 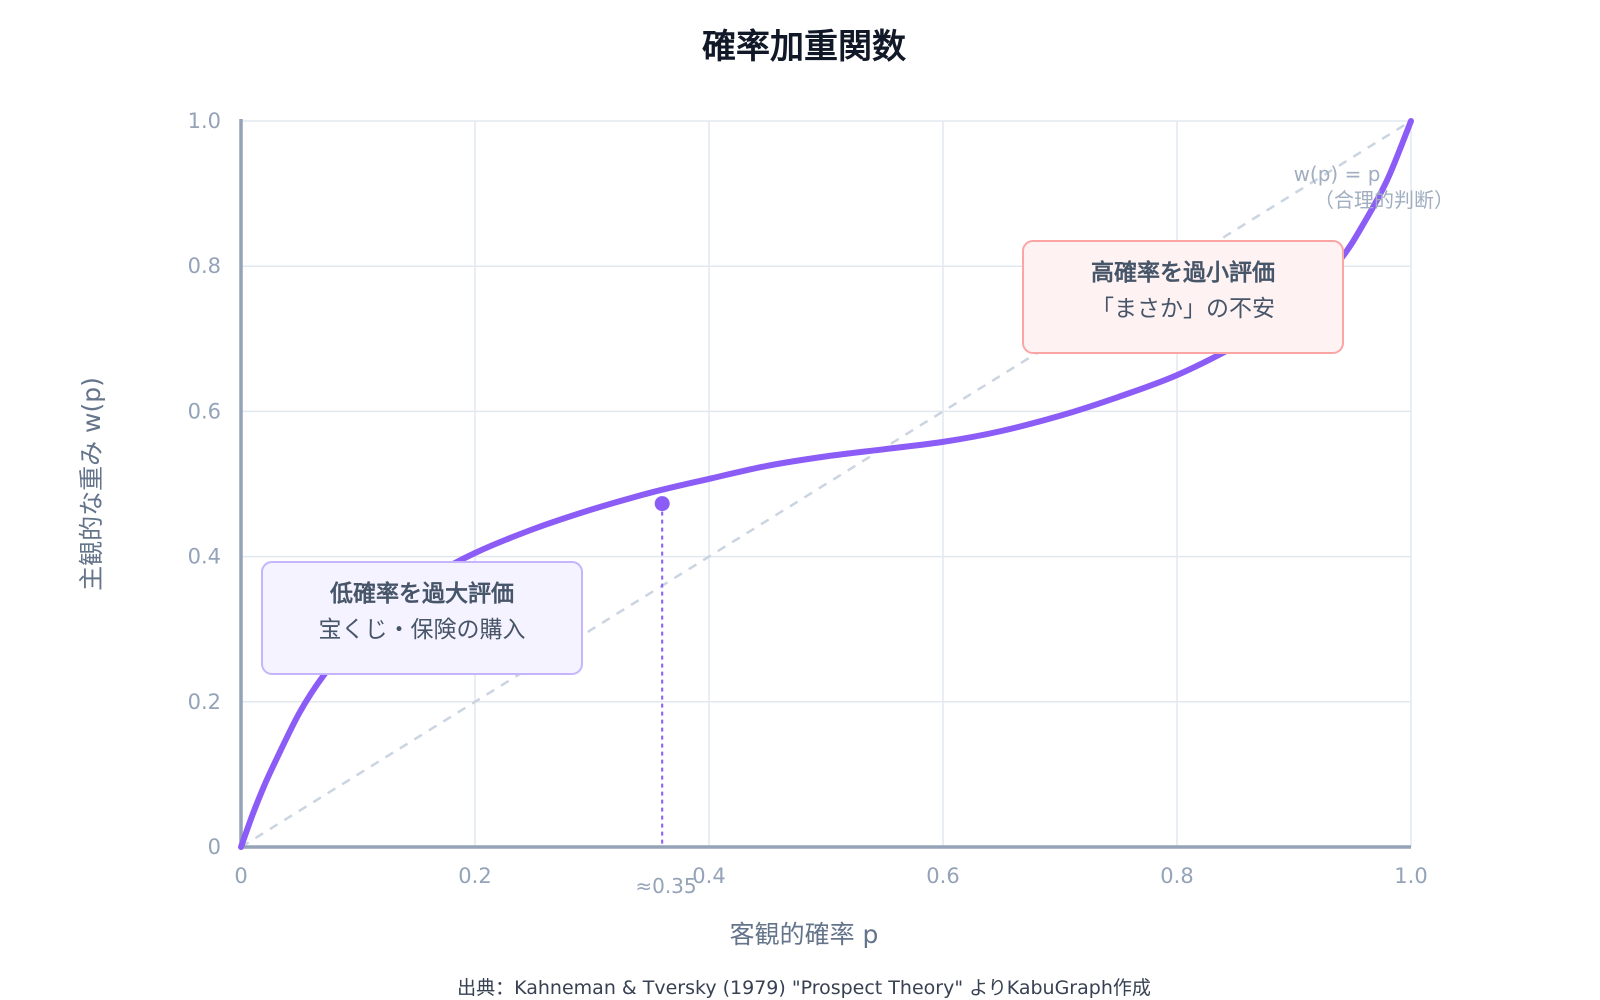 I want to click on reference-line-label: w(p) = p, so click(x=1337, y=174).